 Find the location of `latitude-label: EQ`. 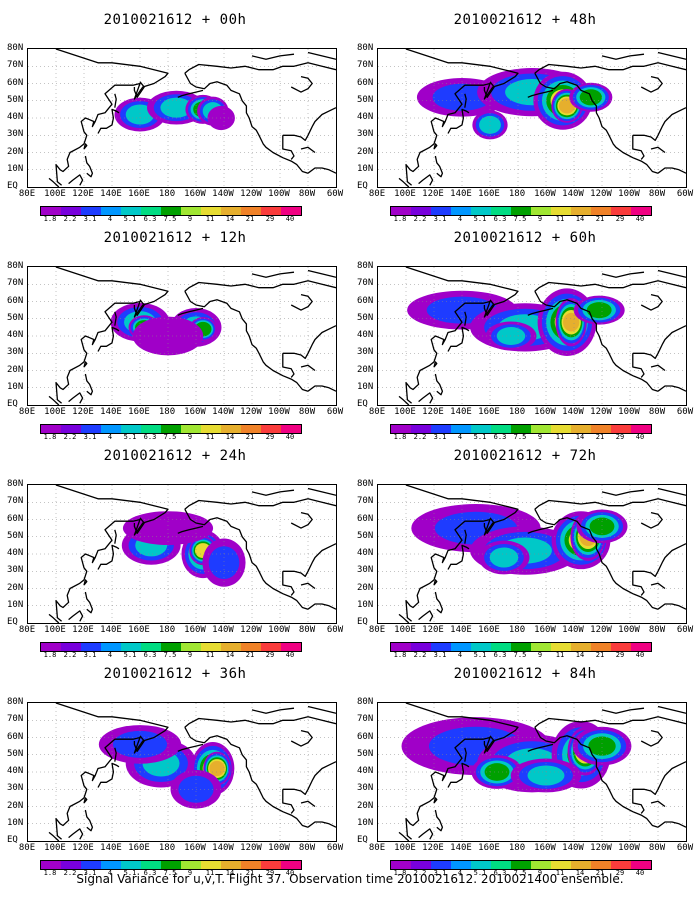

latitude-label: EQ is located at coordinates (362, 186).